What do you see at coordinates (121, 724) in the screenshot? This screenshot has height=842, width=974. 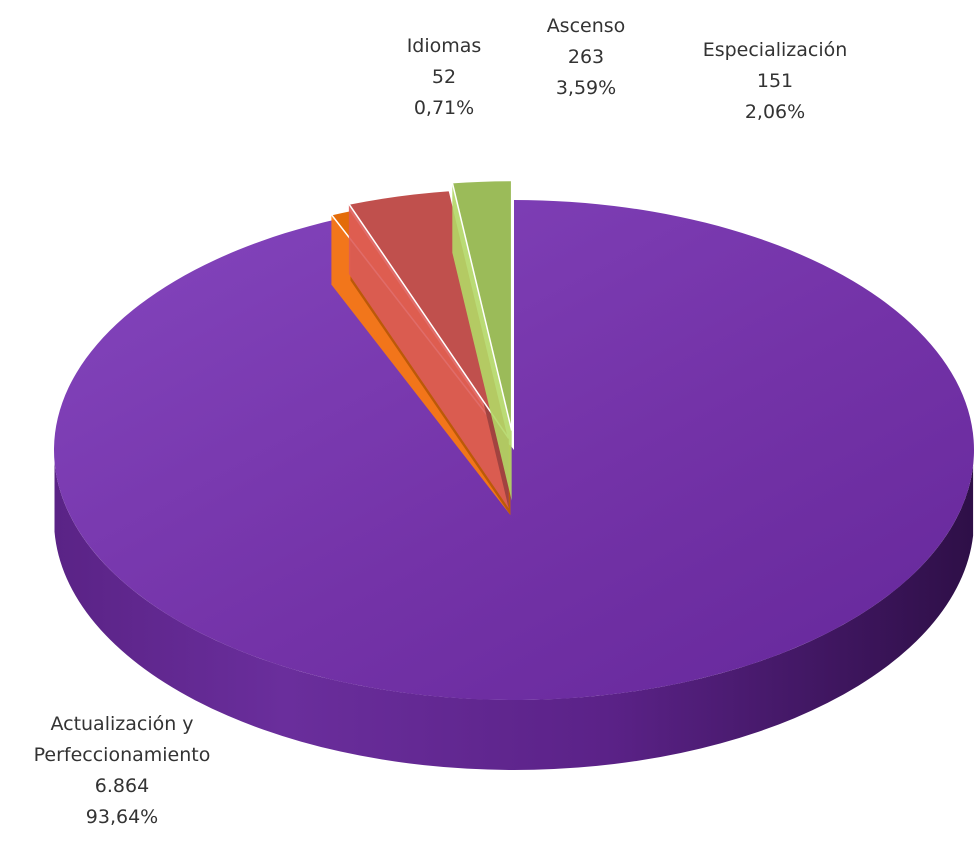 I see `data-label-1-line-1: Actualización y` at bounding box center [121, 724].